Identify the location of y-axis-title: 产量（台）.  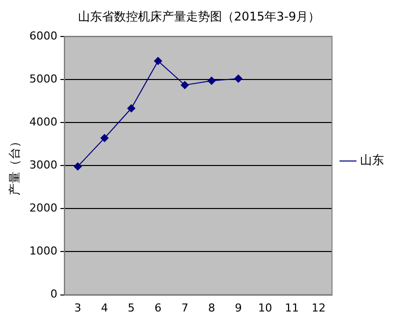
(14, 166).